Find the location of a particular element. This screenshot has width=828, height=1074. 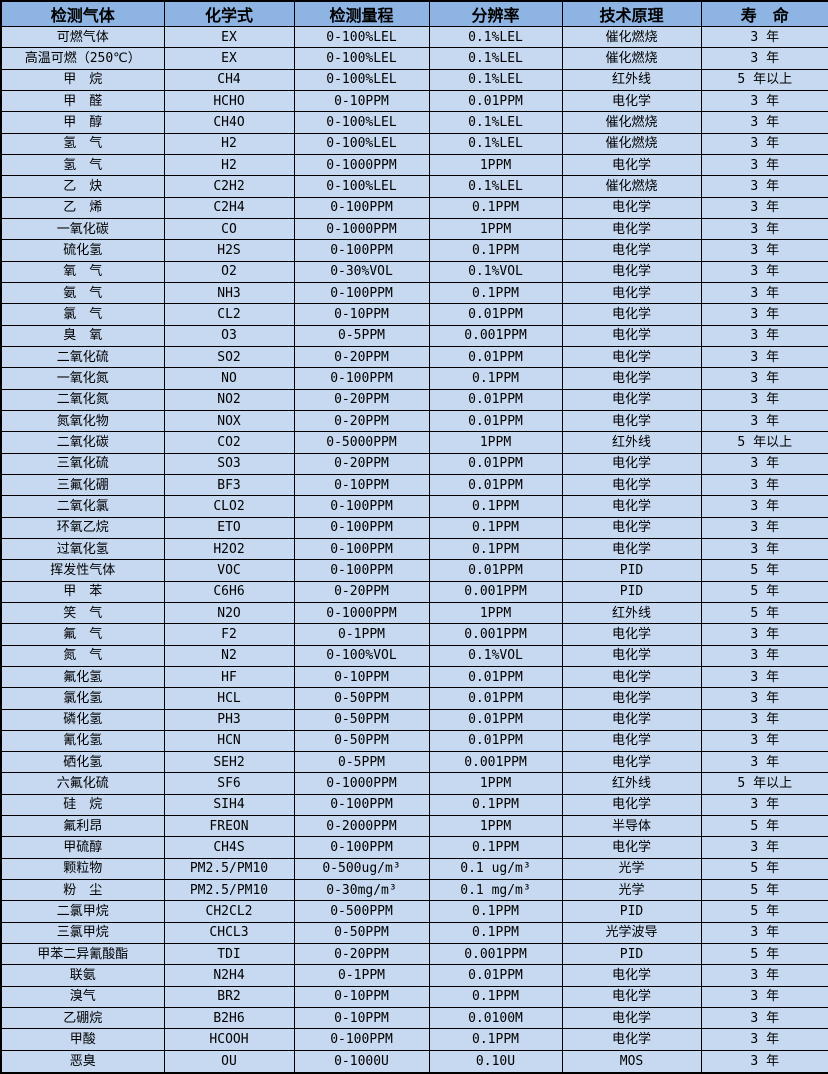

table-row: 硒化氢 SEH2 0-5PPM 0.001PPM 电化学 3 年 is located at coordinates (414, 762).